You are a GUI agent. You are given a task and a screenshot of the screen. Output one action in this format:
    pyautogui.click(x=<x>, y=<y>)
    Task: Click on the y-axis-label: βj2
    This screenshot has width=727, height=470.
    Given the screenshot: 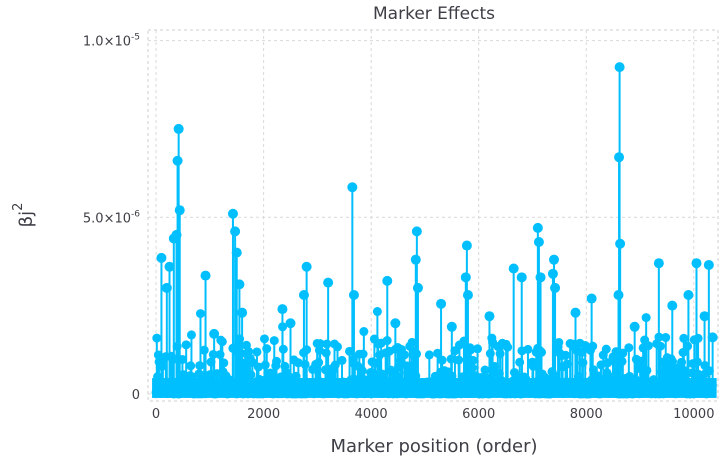 What is the action you would take?
    pyautogui.click(x=24, y=215)
    